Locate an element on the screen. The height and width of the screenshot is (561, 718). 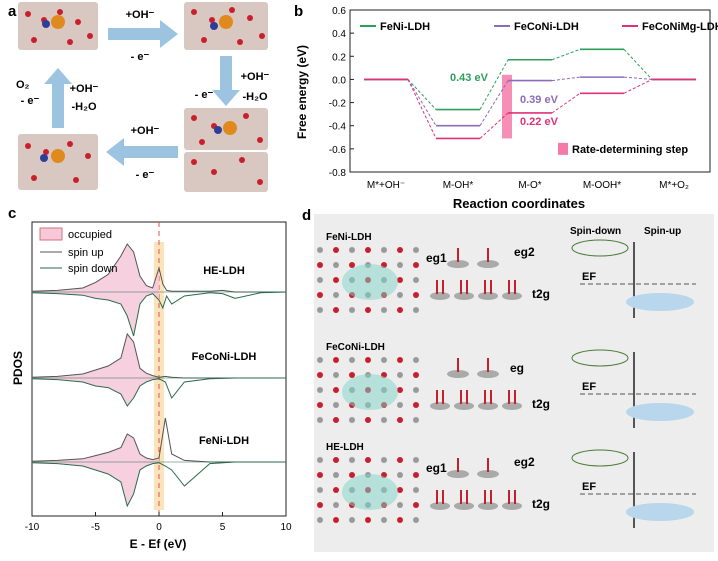
x-tick-label: -10 is located at coordinates (32, 527).